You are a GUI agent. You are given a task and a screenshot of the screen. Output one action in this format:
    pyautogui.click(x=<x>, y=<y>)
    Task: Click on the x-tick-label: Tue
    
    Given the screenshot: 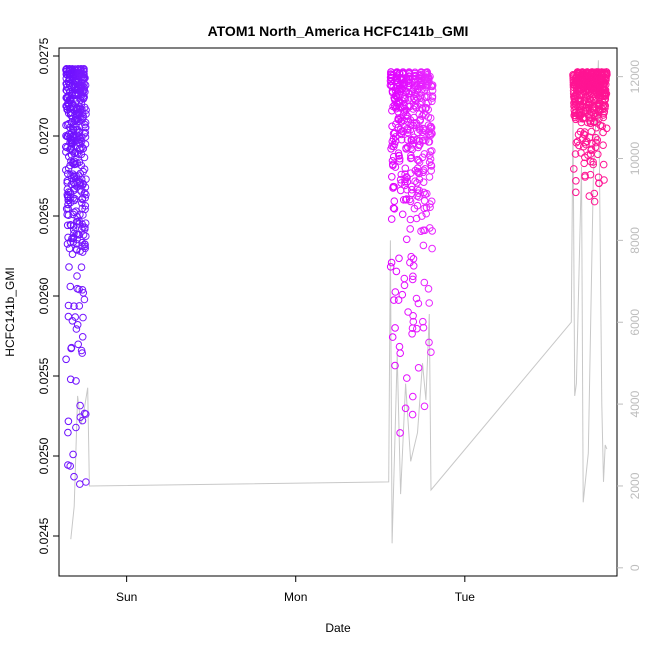 What is the action you would take?
    pyautogui.click(x=465, y=597)
    